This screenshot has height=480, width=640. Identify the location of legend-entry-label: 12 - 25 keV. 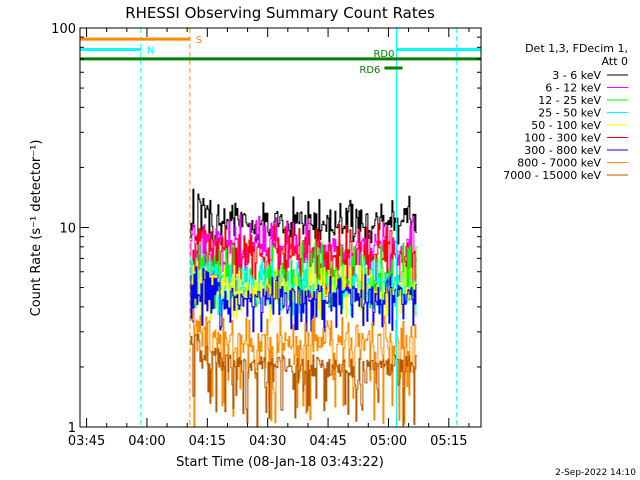
(569, 100).